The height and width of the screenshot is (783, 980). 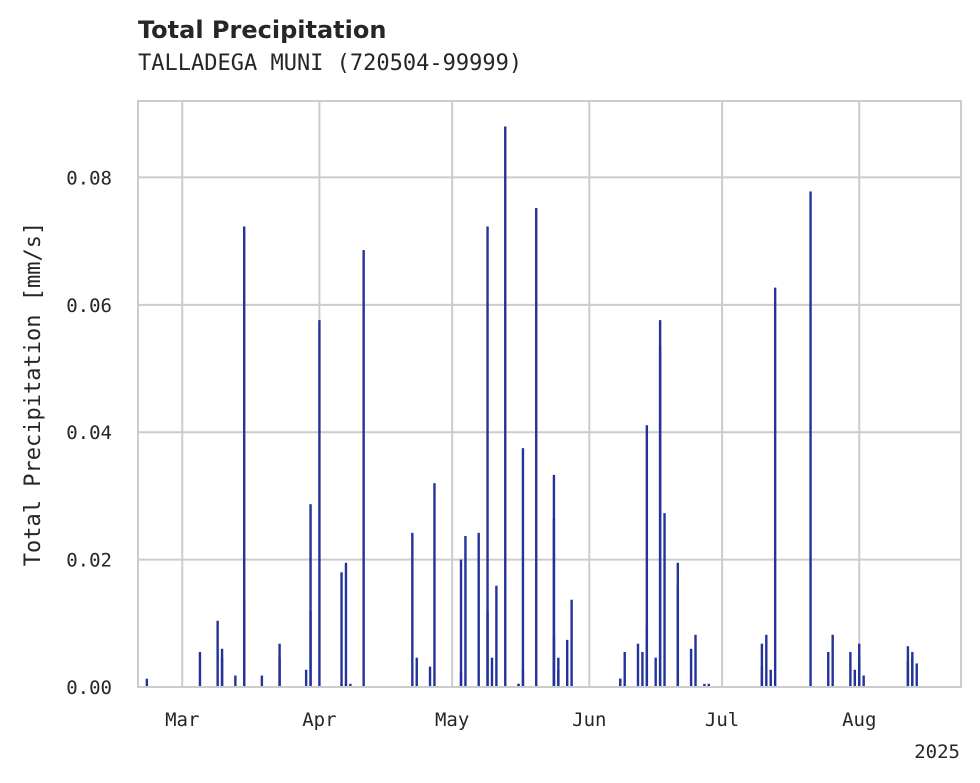 I want to click on y-tick-label: 0.00, so click(x=89, y=688).